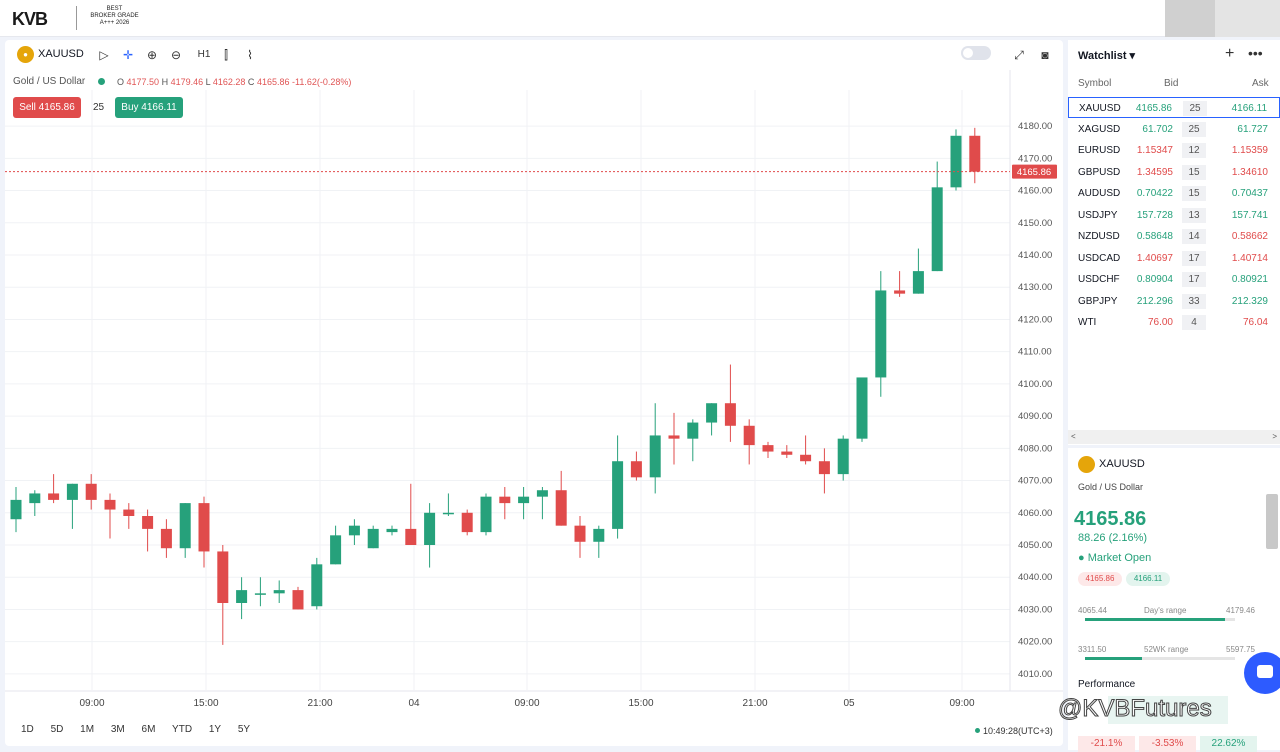 Image resolution: width=1280 pixels, height=752 pixels. I want to click on wk52-label: 52WK range, so click(1166, 649).